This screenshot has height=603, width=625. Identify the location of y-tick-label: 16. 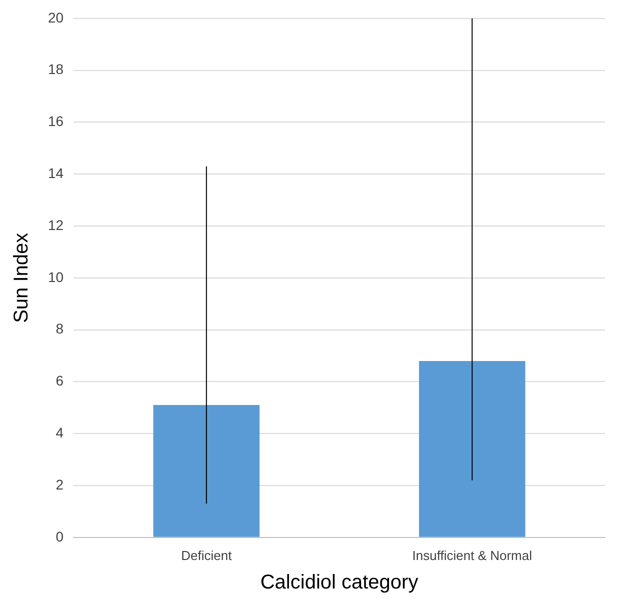
(56, 121).